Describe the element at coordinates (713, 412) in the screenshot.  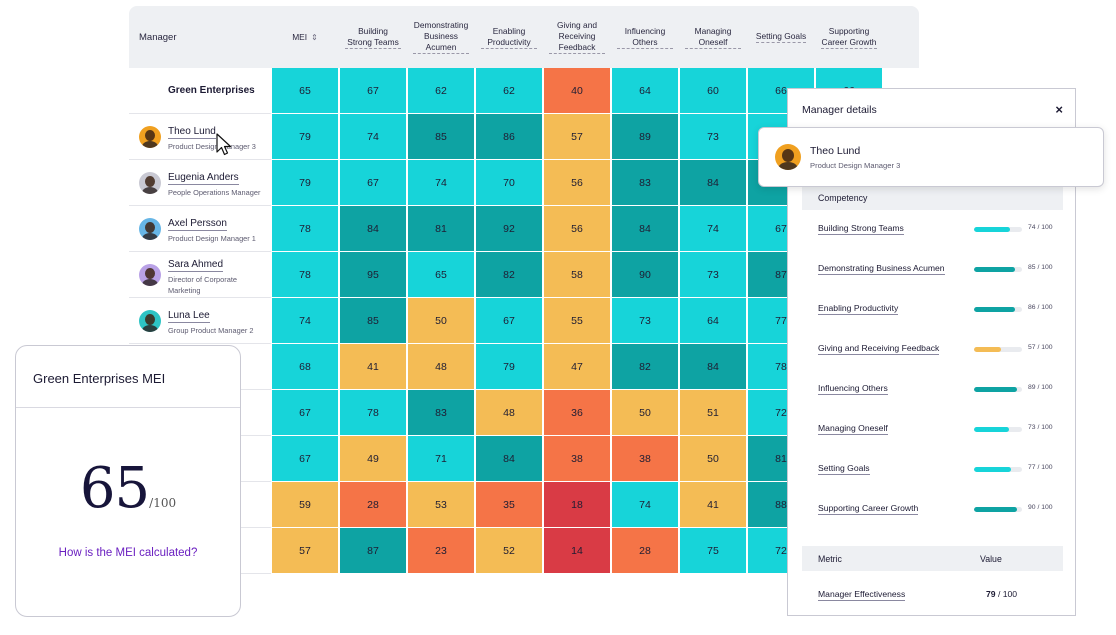
I see `score-cell: 51` at that location.